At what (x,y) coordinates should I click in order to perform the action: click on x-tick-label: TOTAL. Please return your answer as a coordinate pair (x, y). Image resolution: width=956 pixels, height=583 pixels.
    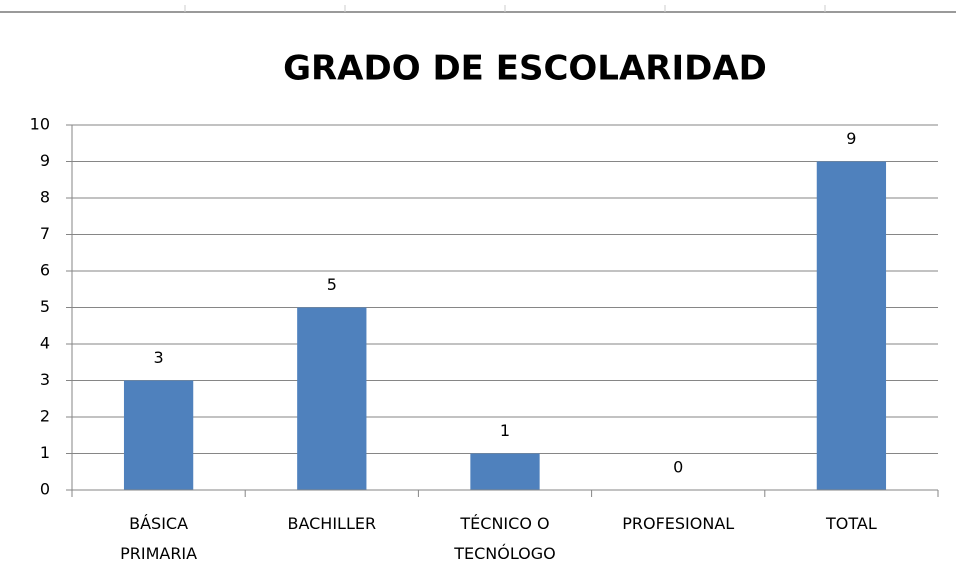
    Looking at the image, I should click on (851, 523).